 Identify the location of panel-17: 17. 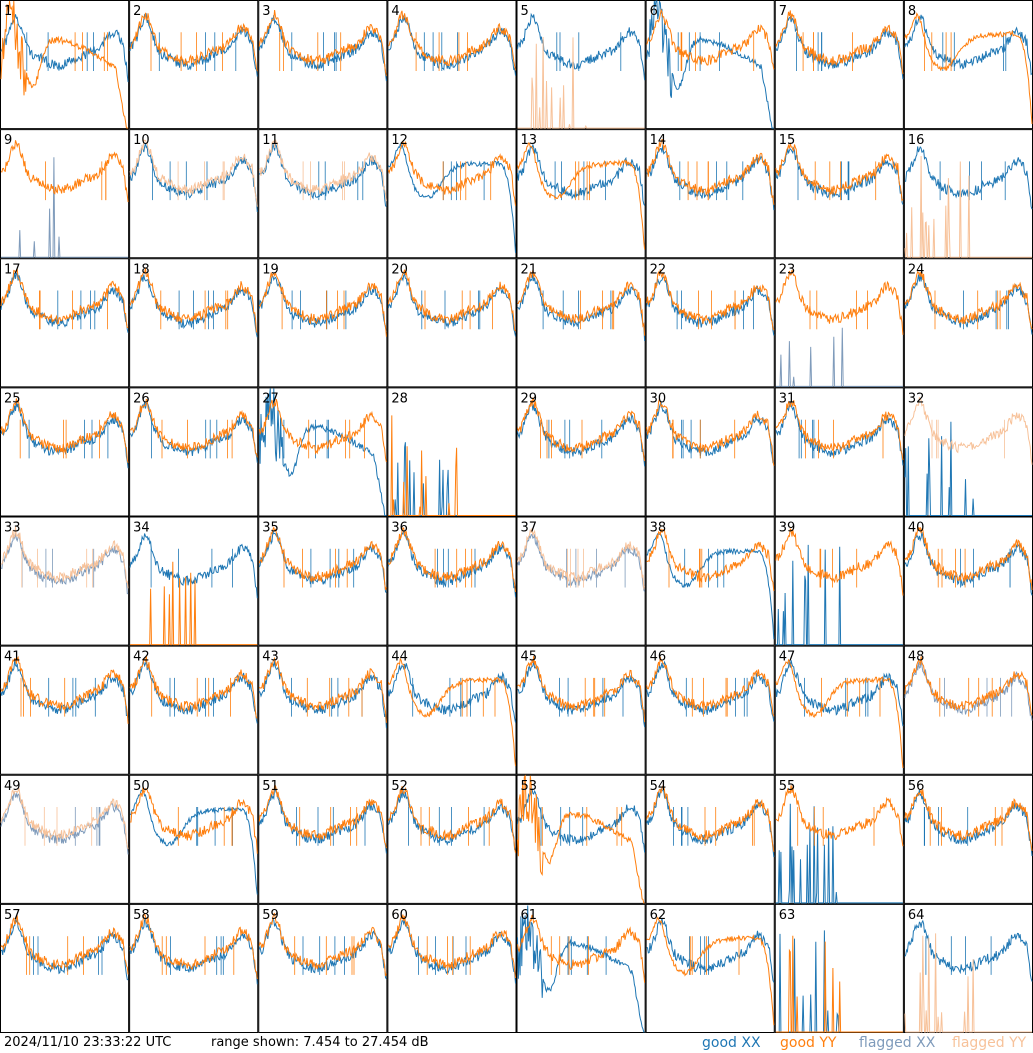
(65, 323).